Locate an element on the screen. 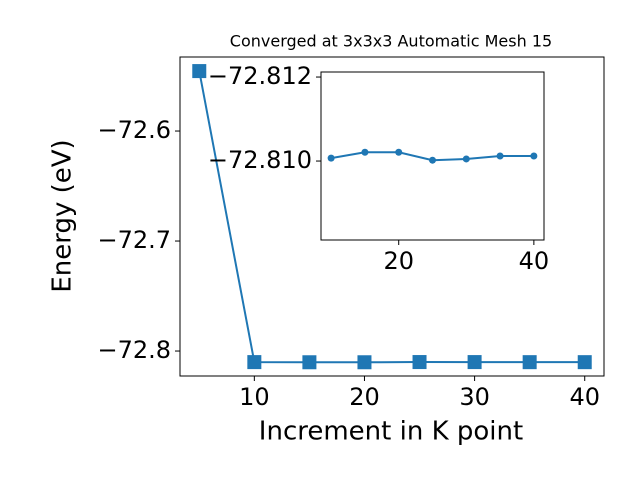 The height and width of the screenshot is (480, 640). x-axis-label: Increment in K point is located at coordinates (391, 432).